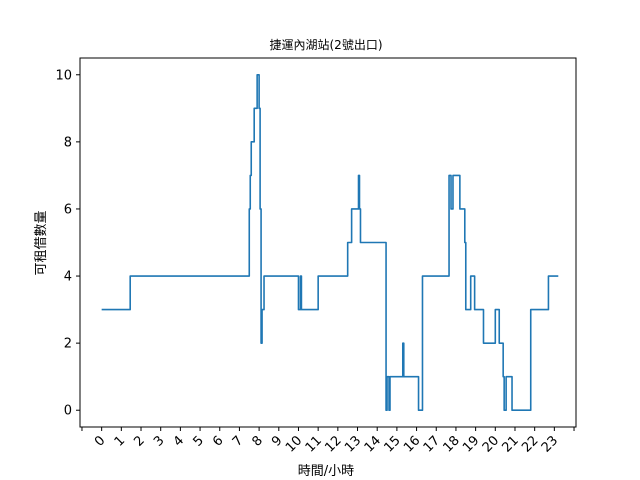 This screenshot has width=640, height=480. Describe the element at coordinates (68, 142) in the screenshot. I see `y-tick-label: 8` at that location.